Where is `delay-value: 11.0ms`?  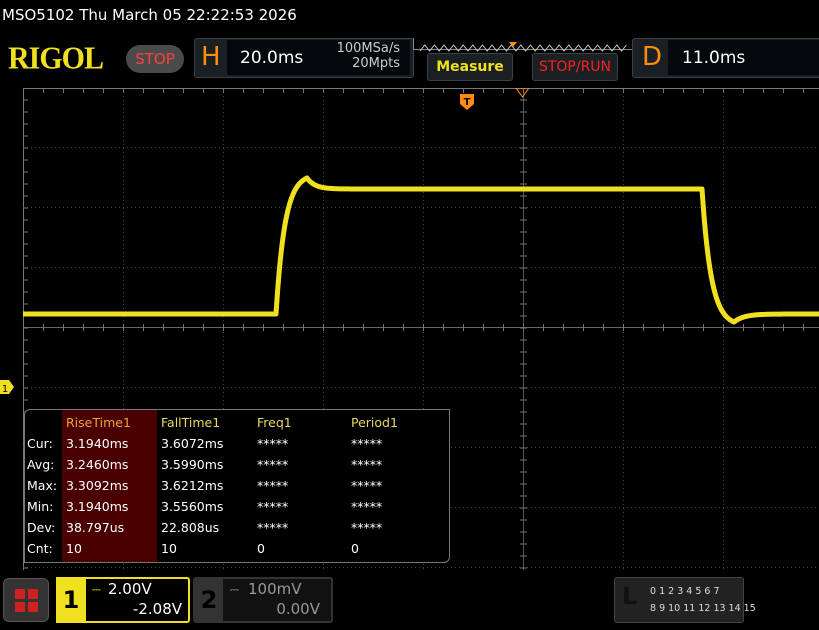
delay-value: 11.0ms is located at coordinates (714, 58).